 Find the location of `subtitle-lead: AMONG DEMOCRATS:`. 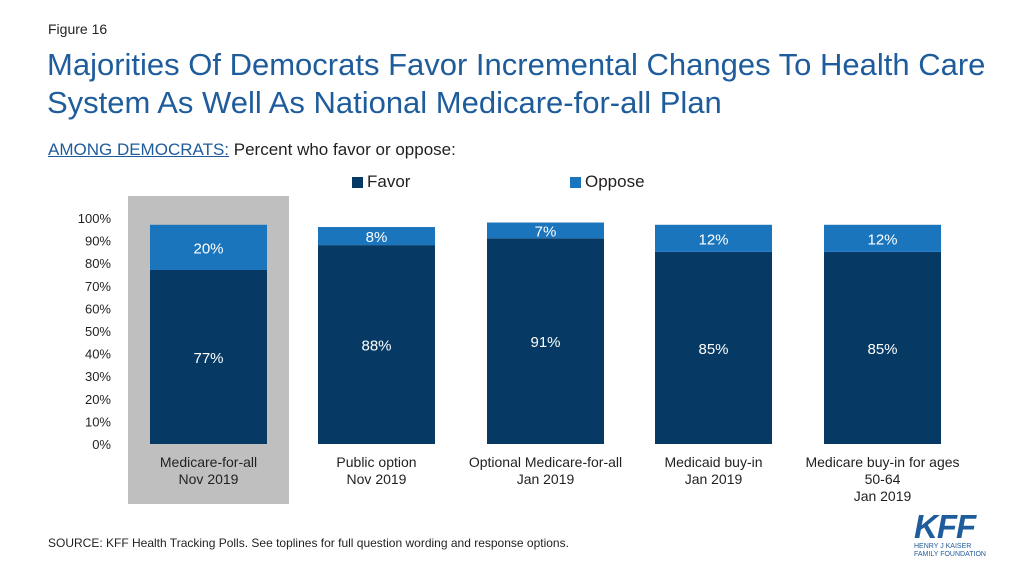

subtitle-lead: AMONG DEMOCRATS: is located at coordinates (139, 149).